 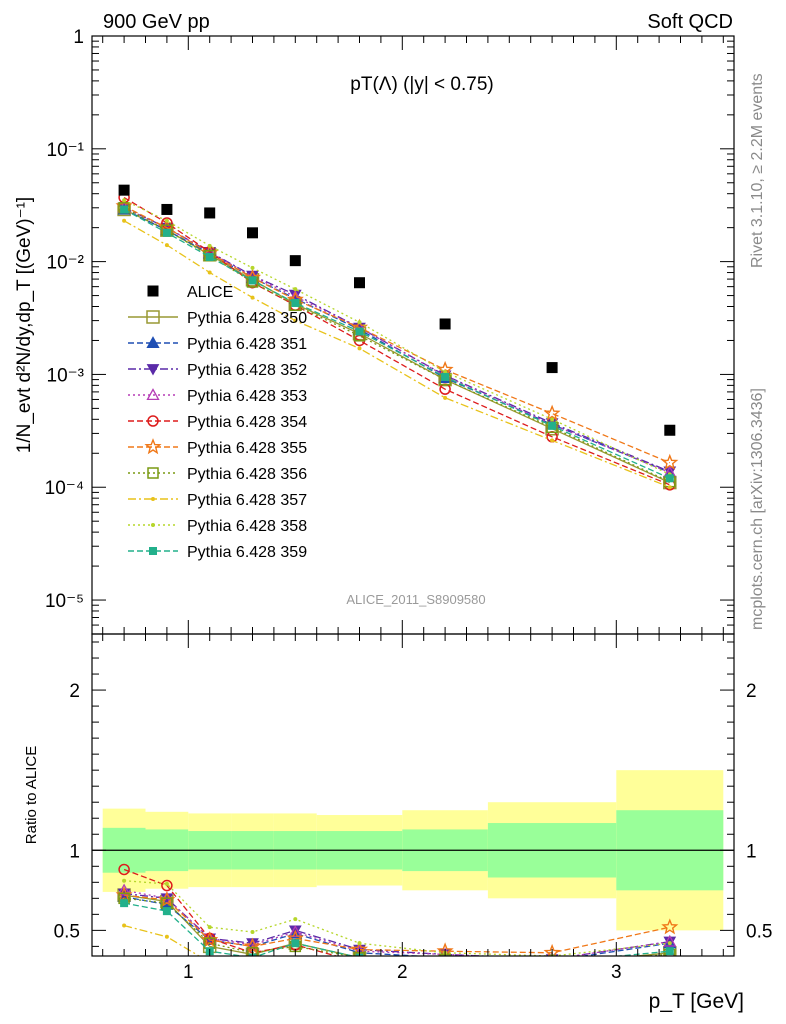 What do you see at coordinates (247, 318) in the screenshot?
I see `legend-label: Pythia 6.428 350` at bounding box center [247, 318].